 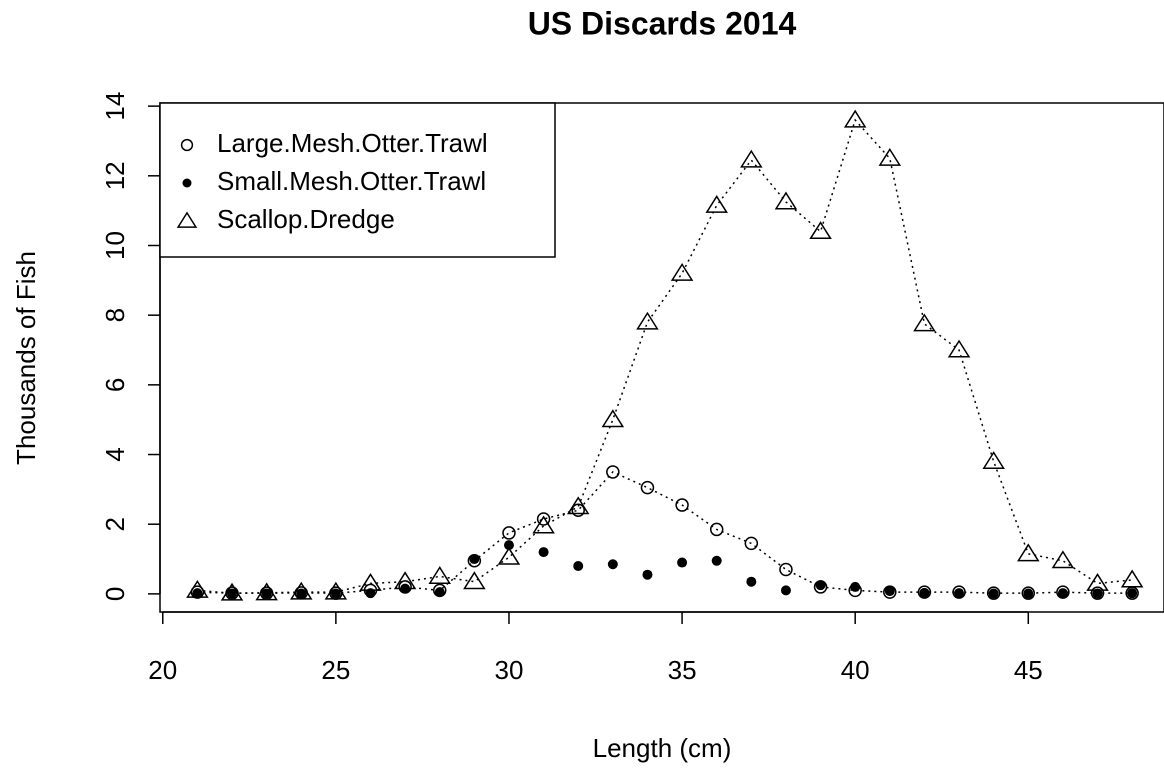 What do you see at coordinates (665, 532) in the screenshot?
I see `series-line` at bounding box center [665, 532].